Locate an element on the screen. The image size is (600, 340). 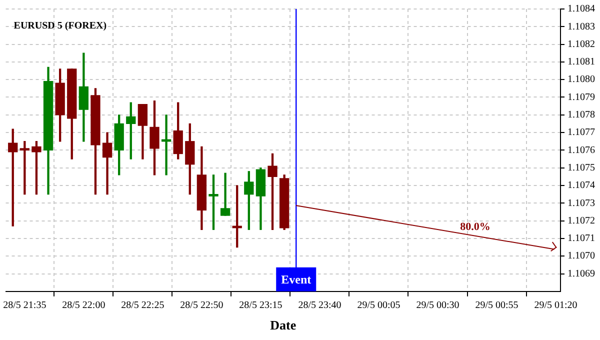
x-tick-label: 28/5 22:25 is located at coordinates (142, 306).